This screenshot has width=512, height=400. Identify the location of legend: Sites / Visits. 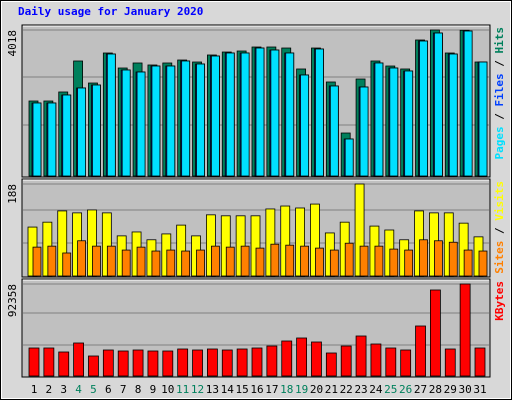
(499, 227).